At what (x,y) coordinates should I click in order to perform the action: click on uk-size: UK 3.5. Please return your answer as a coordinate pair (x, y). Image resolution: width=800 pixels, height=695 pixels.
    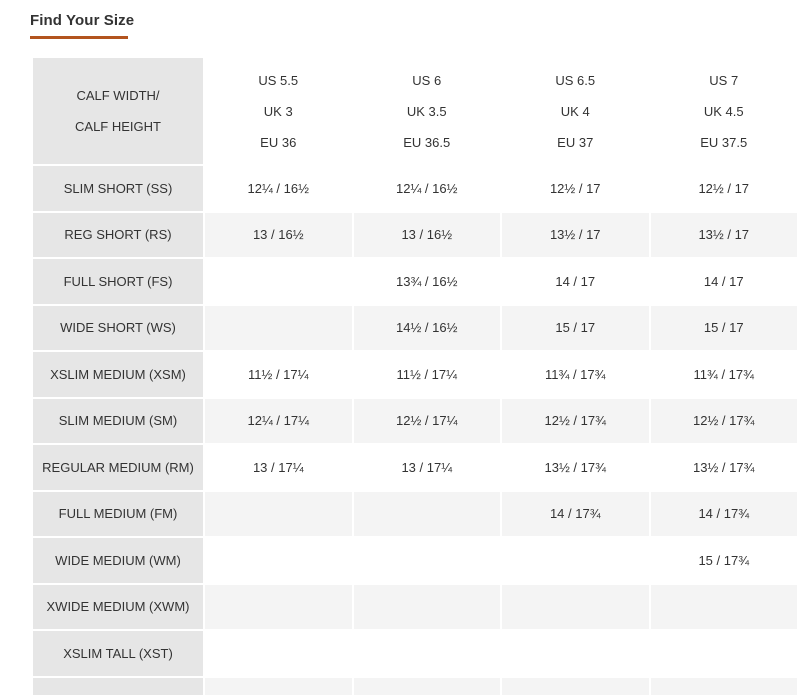
    Looking at the image, I should click on (426, 111).